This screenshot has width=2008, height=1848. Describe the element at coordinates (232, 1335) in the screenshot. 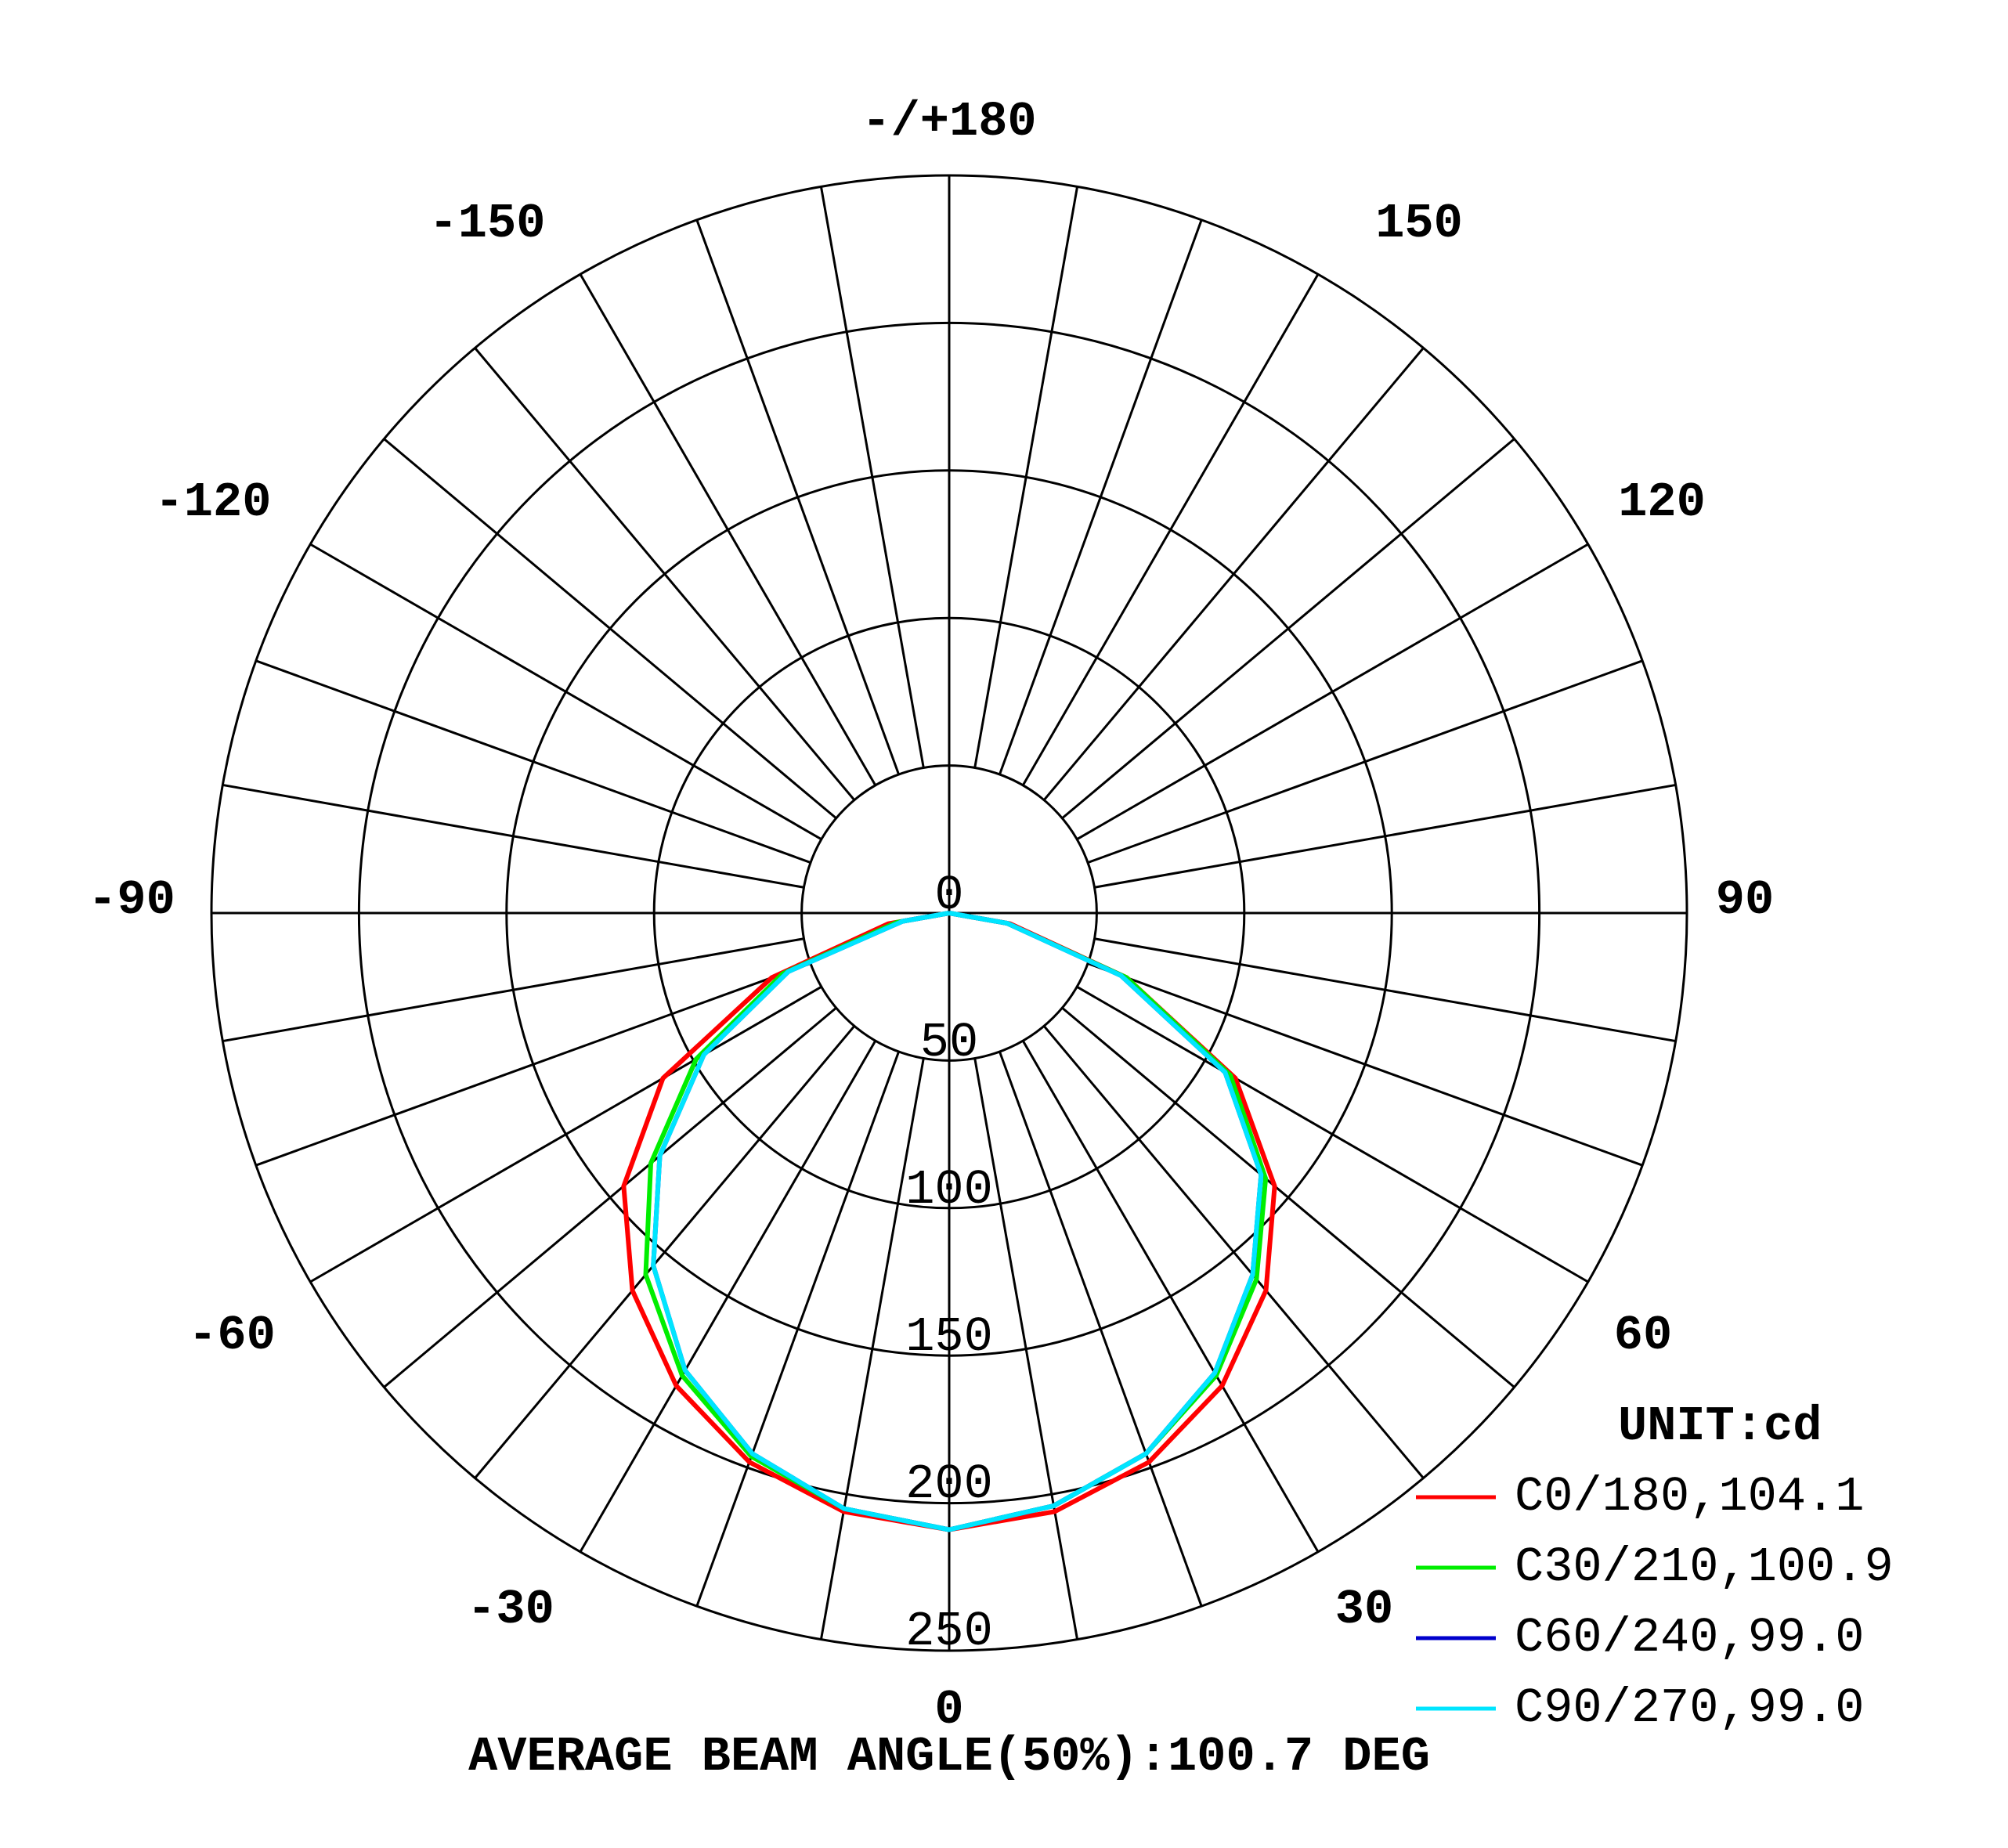

I see `angle-label-minus-60: -60` at that location.